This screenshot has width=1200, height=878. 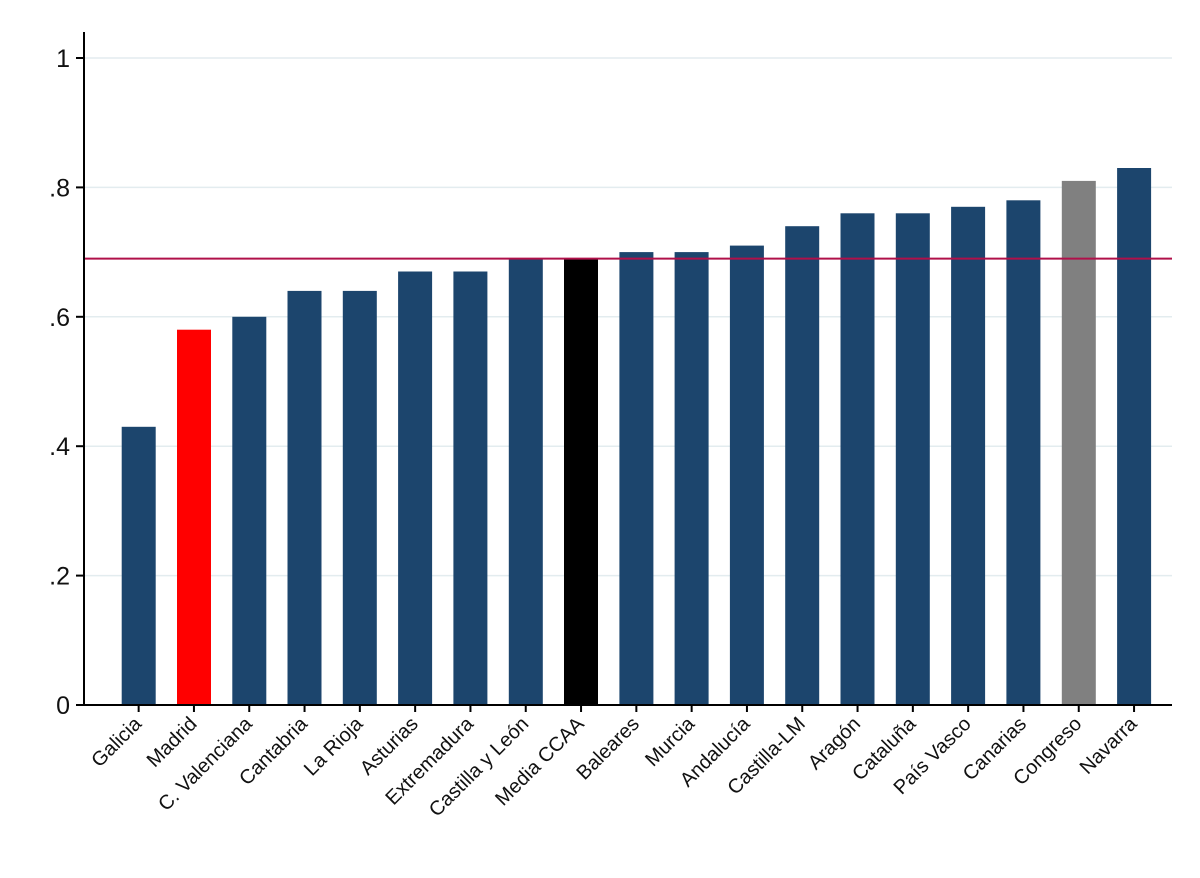 I want to click on bar-andaluc-a, so click(x=746, y=475).